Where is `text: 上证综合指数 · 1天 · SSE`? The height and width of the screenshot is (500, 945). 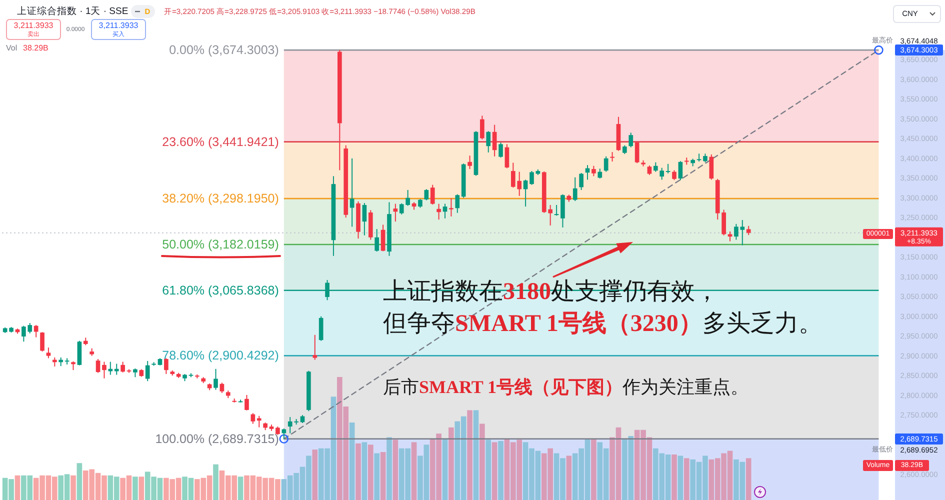
text: 上证综合指数 · 1天 · SSE is located at coordinates (72, 11).